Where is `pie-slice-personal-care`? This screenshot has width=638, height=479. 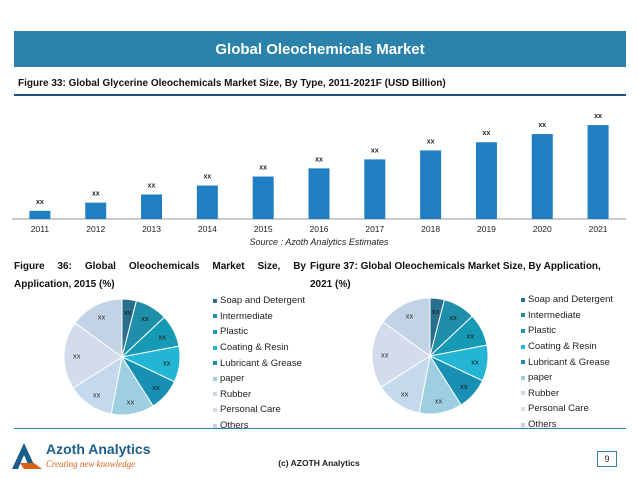
pie-slice-personal-care is located at coordinates (93, 355).